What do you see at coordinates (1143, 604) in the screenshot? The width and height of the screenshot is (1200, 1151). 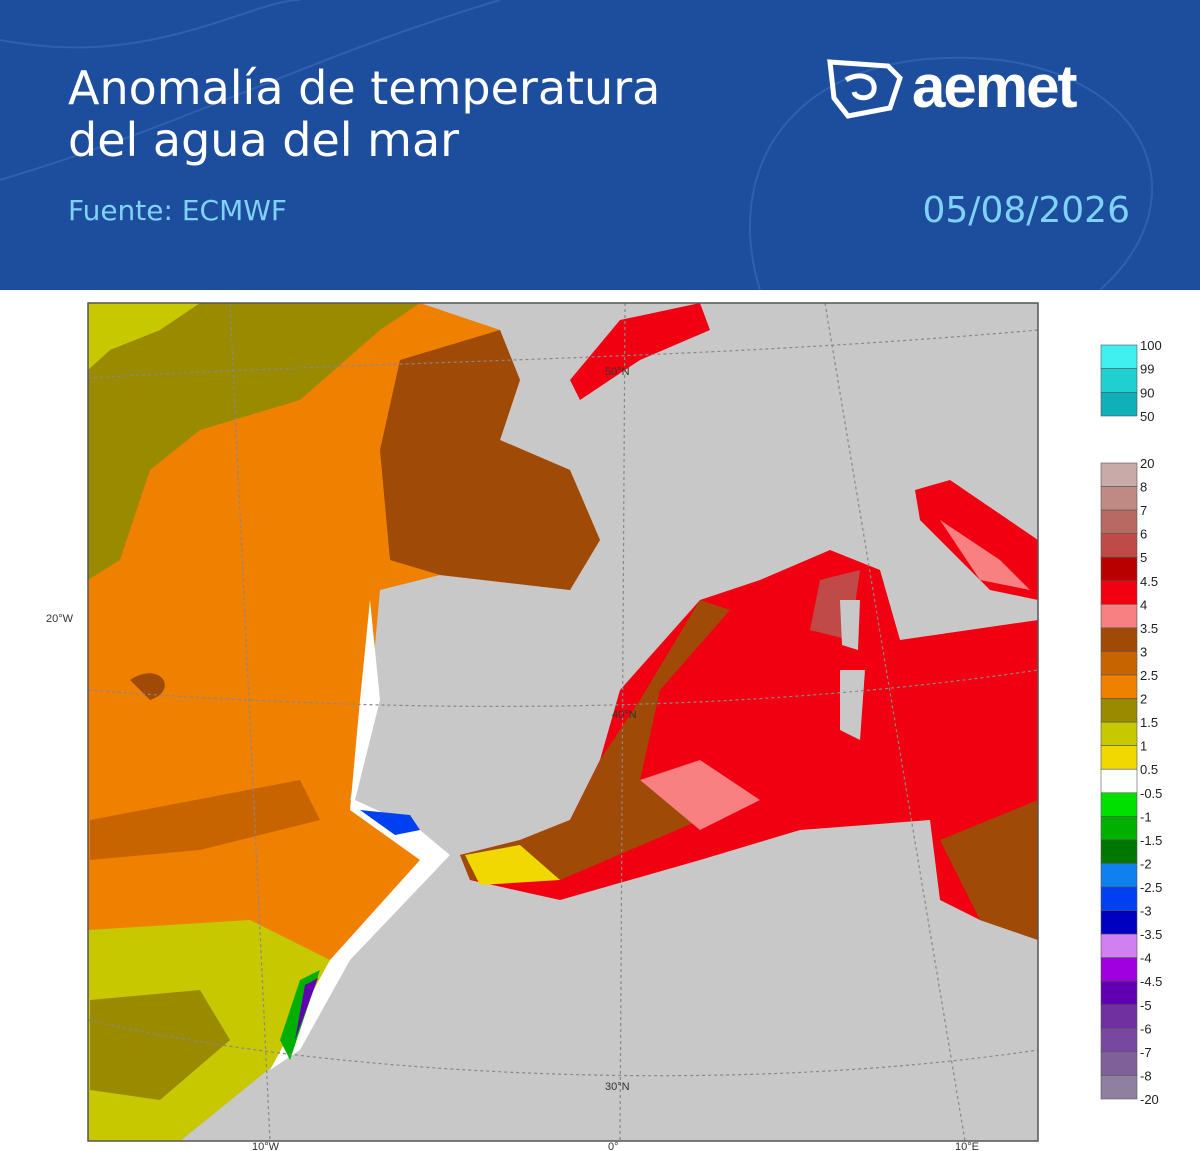 I see `legend-label: 4` at bounding box center [1143, 604].